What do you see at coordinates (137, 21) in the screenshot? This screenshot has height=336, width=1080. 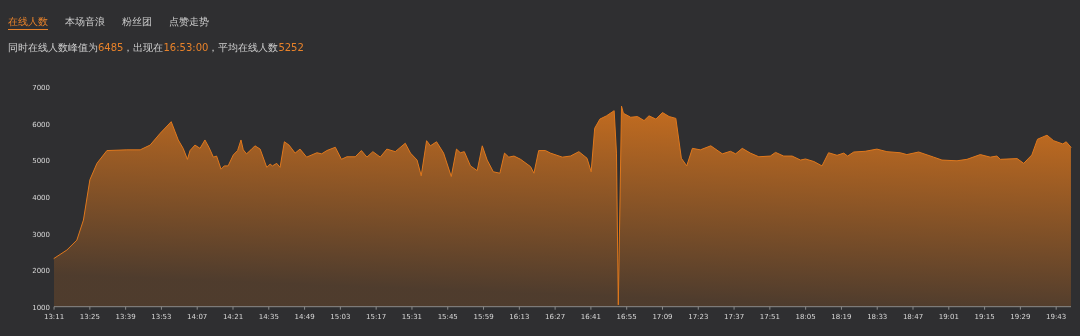 I see `text: 粉丝团` at bounding box center [137, 21].